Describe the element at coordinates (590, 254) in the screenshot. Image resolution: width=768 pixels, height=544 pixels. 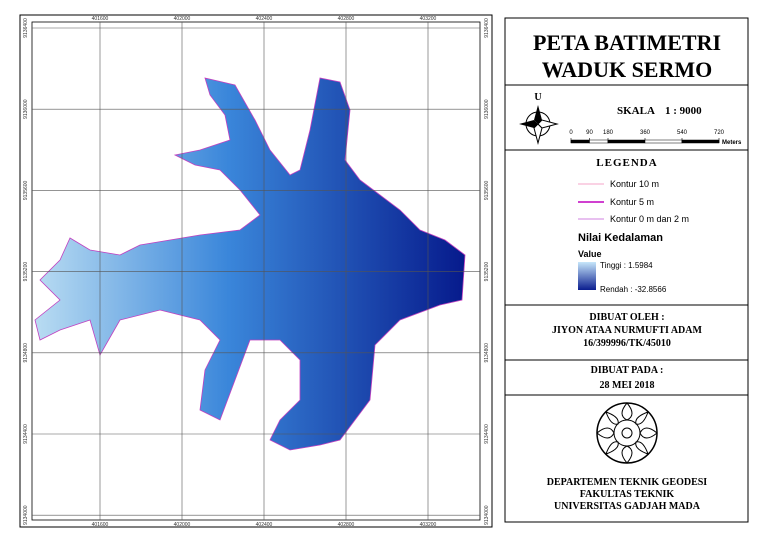
I see `raster-field: Value` at that location.